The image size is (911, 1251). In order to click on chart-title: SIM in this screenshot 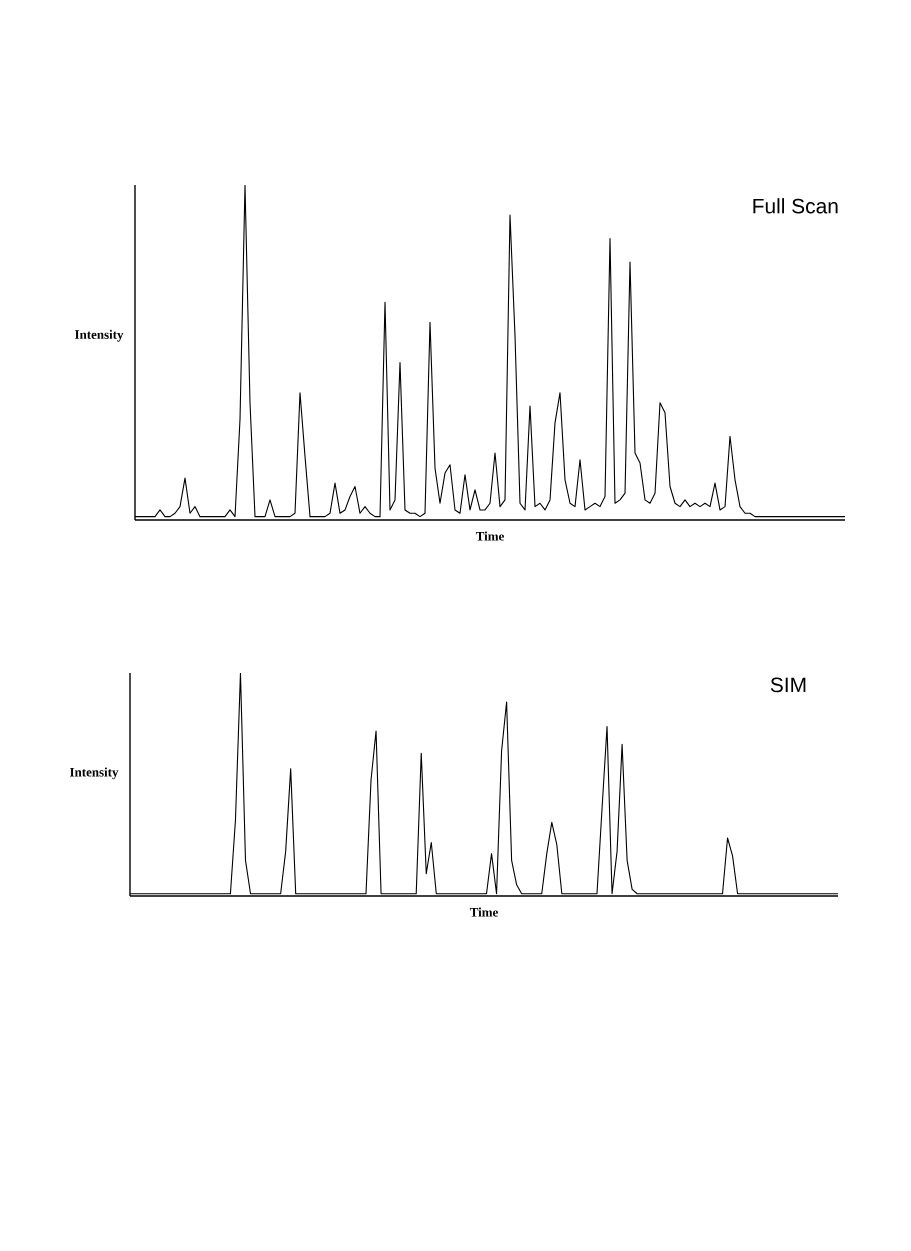, I will do `click(788, 685)`.